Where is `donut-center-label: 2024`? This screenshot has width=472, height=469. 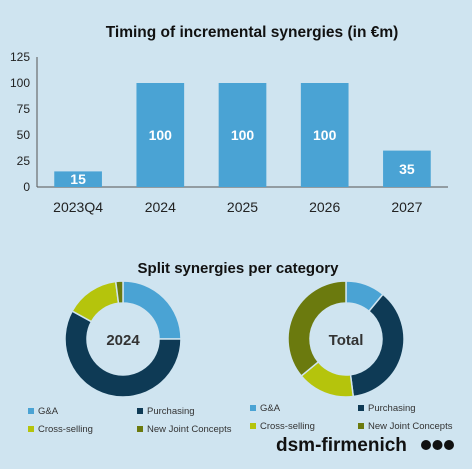 donut-center-label: 2024 is located at coordinates (123, 340).